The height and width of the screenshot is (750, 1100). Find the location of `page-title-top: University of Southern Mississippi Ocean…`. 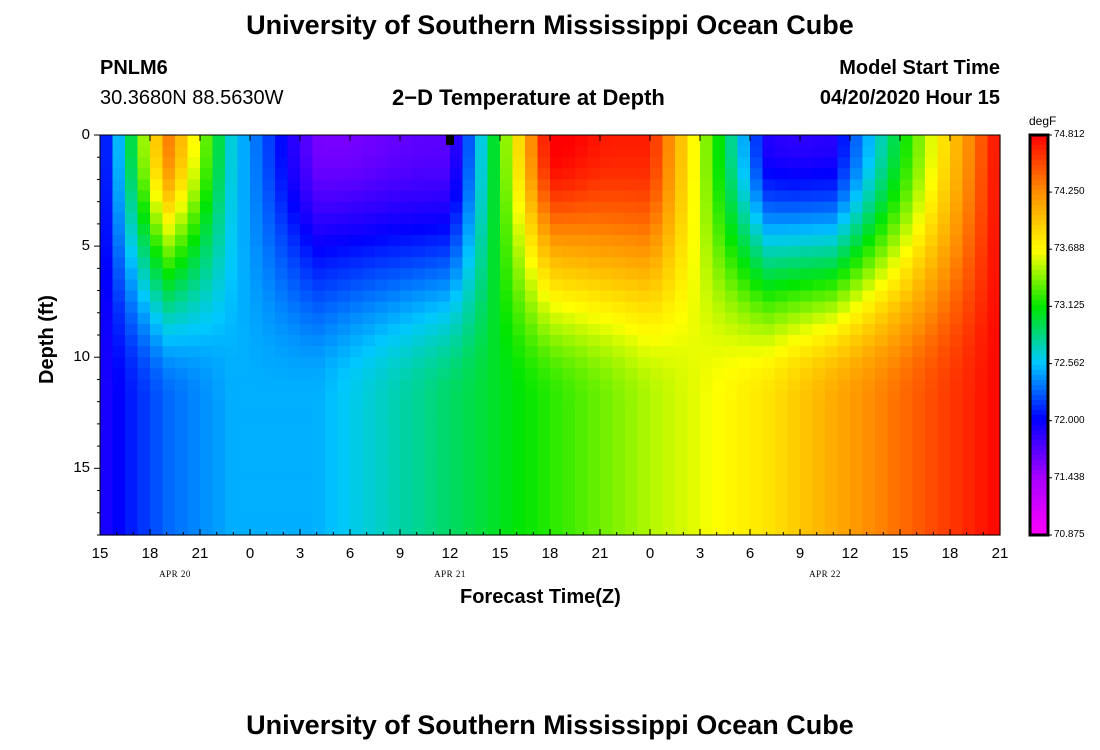

page-title-top: University of Southern Mississippi Ocean… is located at coordinates (550, 25).